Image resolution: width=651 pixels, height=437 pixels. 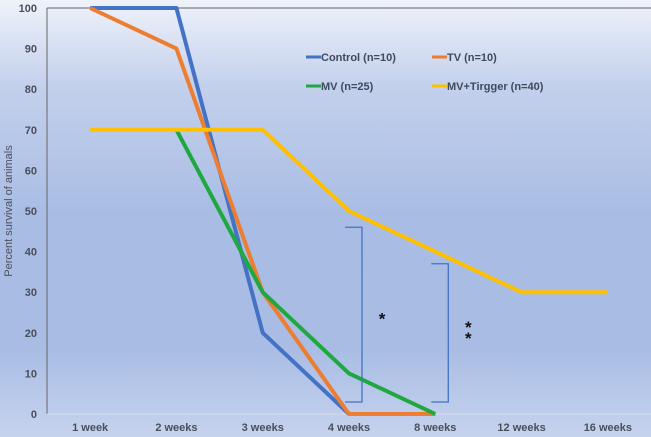 I want to click on x-tick-label: 2 weeks, so click(x=176, y=428).